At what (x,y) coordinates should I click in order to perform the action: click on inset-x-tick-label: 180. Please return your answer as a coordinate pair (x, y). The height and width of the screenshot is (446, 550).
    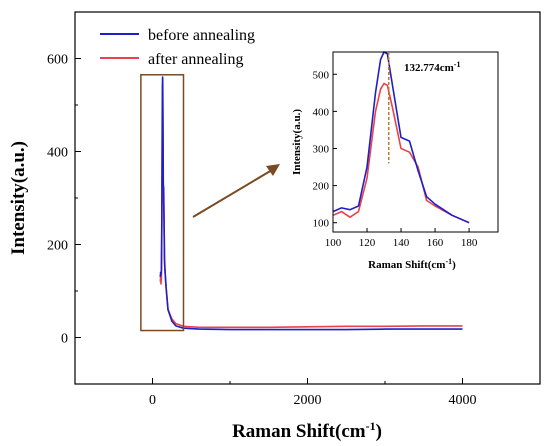
    Looking at the image, I should click on (469, 243).